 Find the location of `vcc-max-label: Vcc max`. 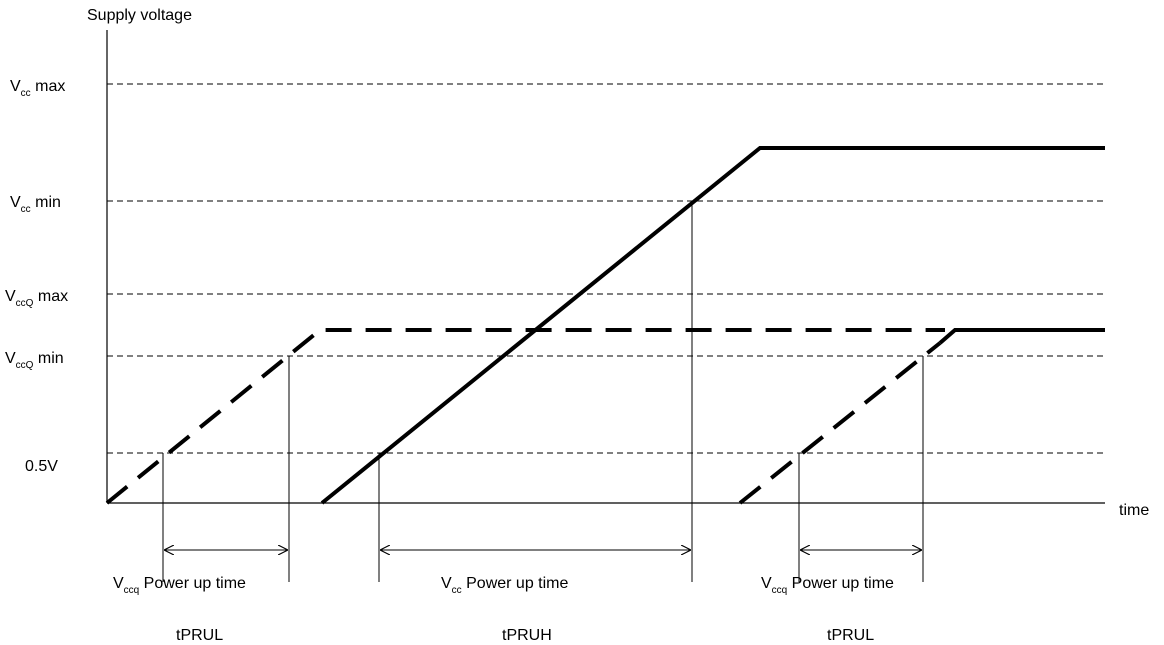

vcc-max-label: Vcc max is located at coordinates (37, 88).